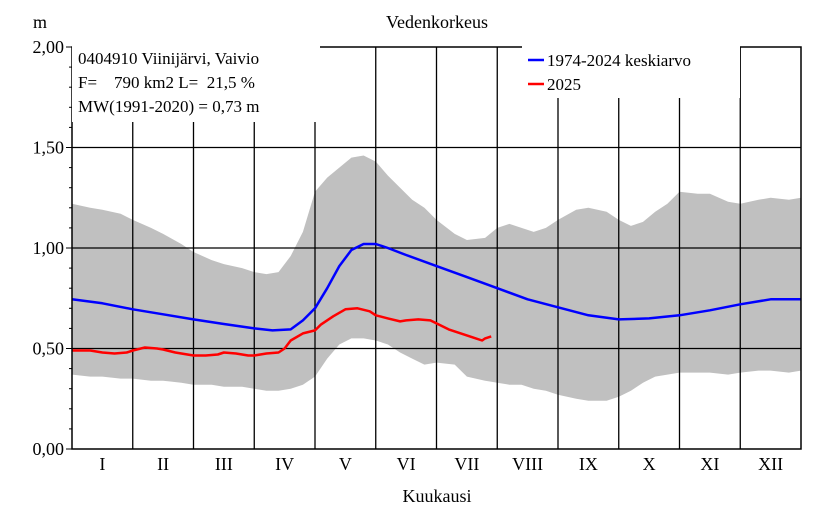  Describe the element at coordinates (709, 464) in the screenshot. I see `month-label-11: XI` at that location.